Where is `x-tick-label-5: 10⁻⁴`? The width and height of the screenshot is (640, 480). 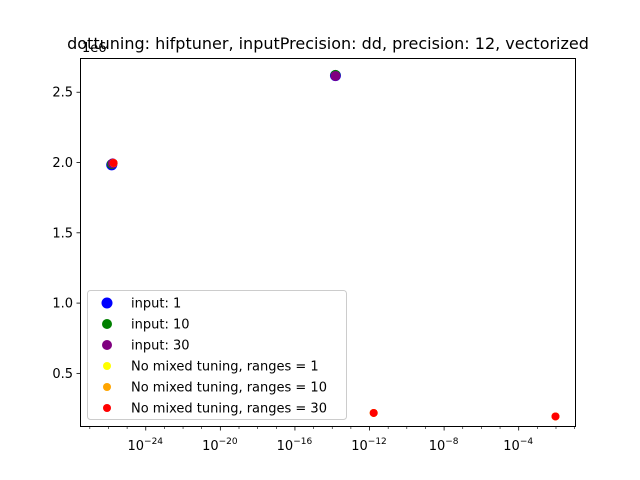 x-tick-label-5: 10⁻⁴ is located at coordinates (518, 445).